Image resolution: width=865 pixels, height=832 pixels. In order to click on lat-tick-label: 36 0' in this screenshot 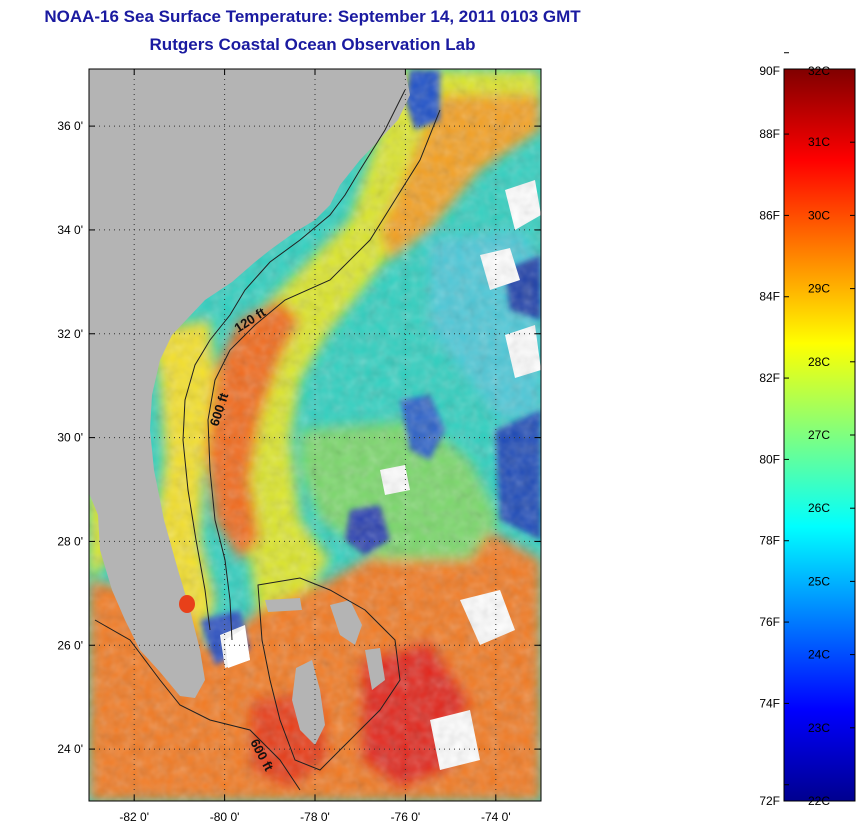, I will do `click(70, 126)`.